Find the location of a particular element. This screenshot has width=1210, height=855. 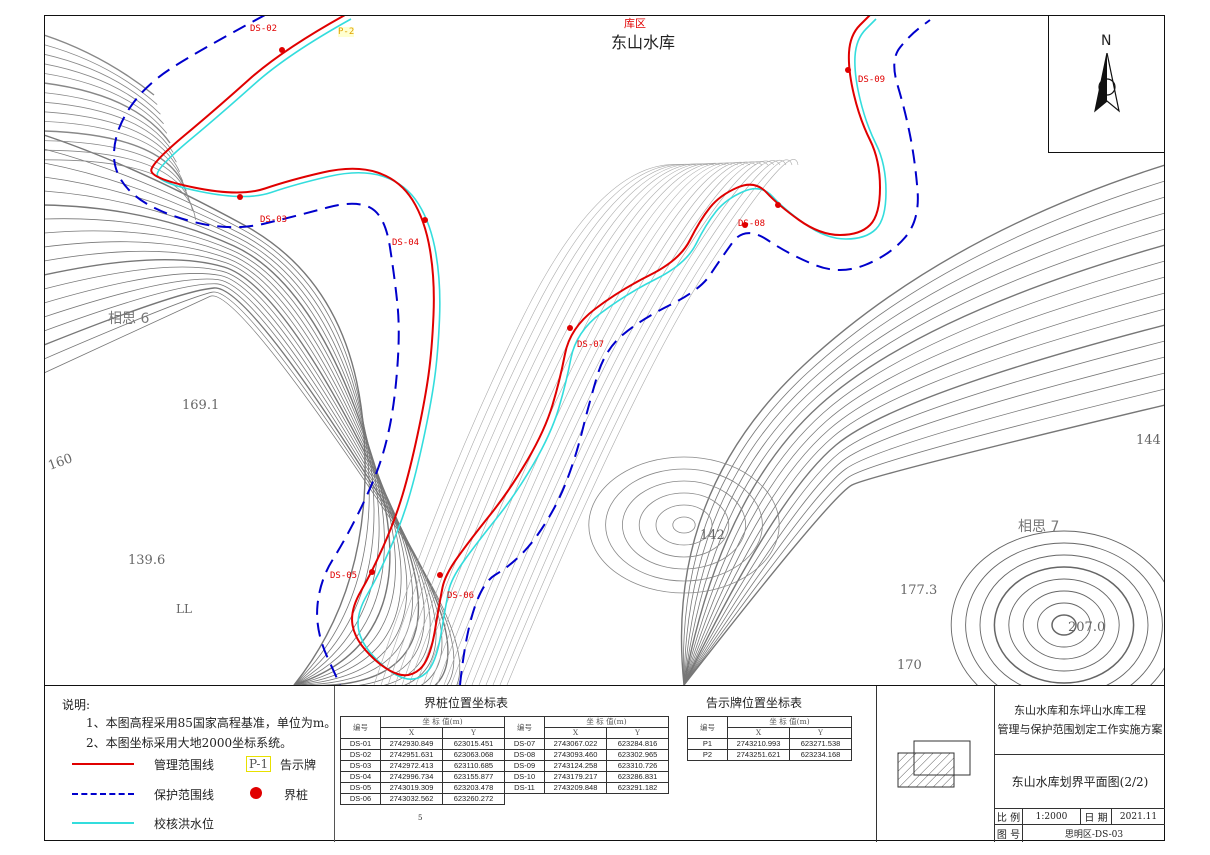

drawing-no-label: 图 号 is located at coordinates (1008, 833).